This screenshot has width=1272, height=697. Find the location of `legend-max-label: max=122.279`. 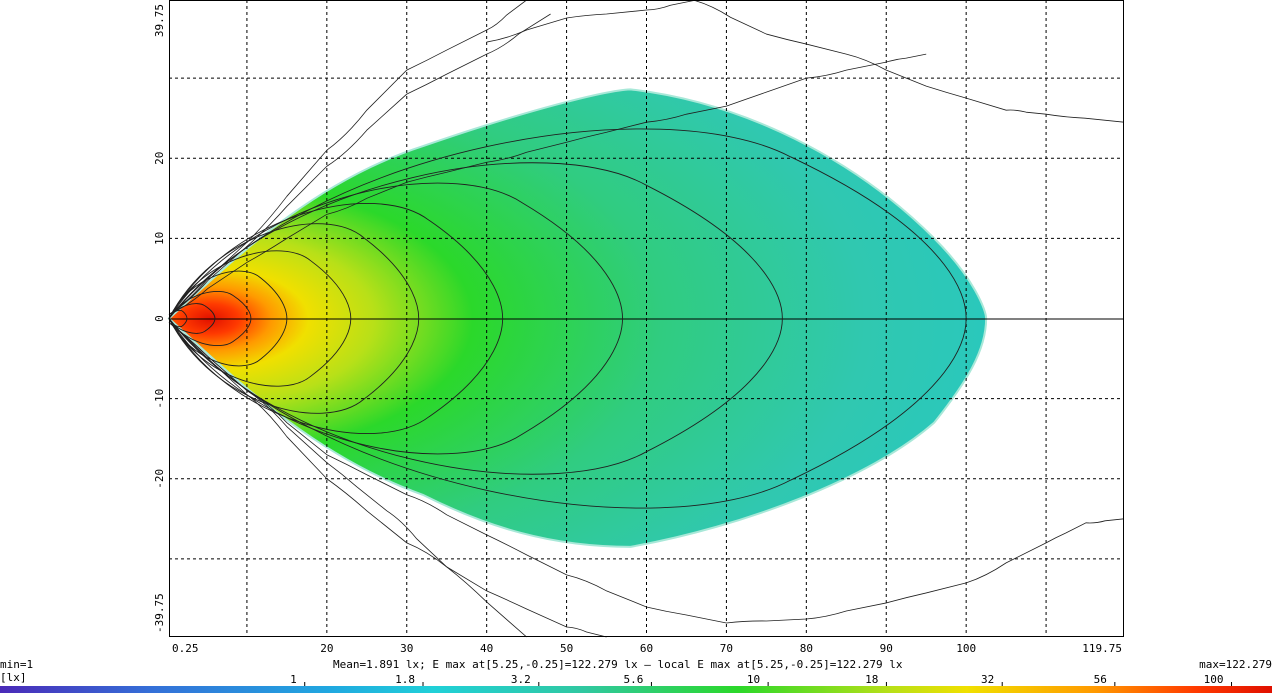

legend-max-label: max=122.279 is located at coordinates (1235, 664).